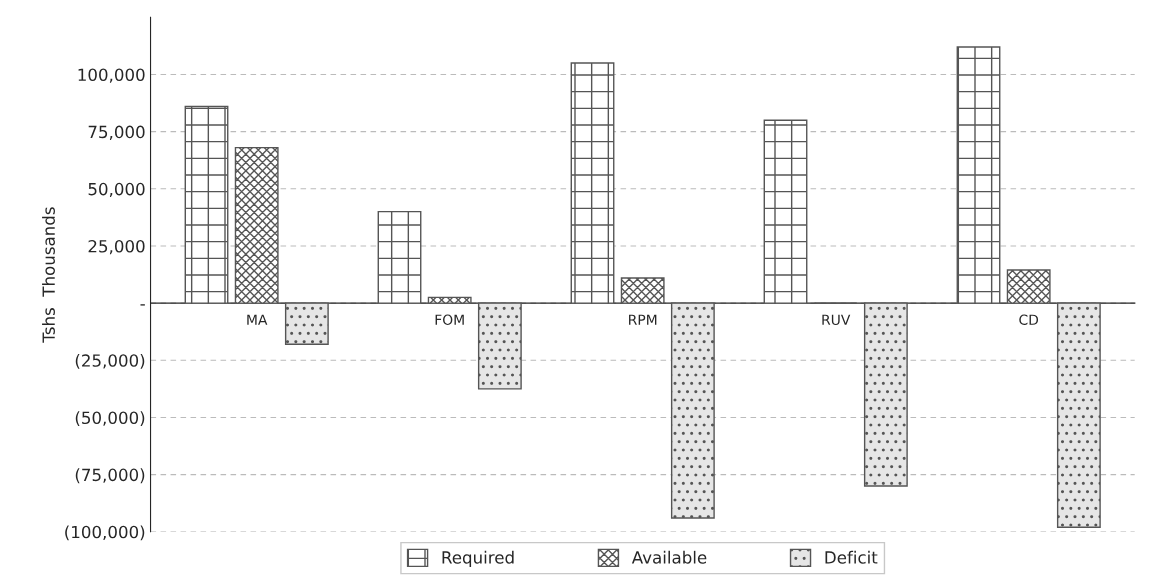 The height and width of the screenshot is (578, 1158). Describe the element at coordinates (110, 418) in the screenshot. I see `y-tick-label: (50,000)` at that location.